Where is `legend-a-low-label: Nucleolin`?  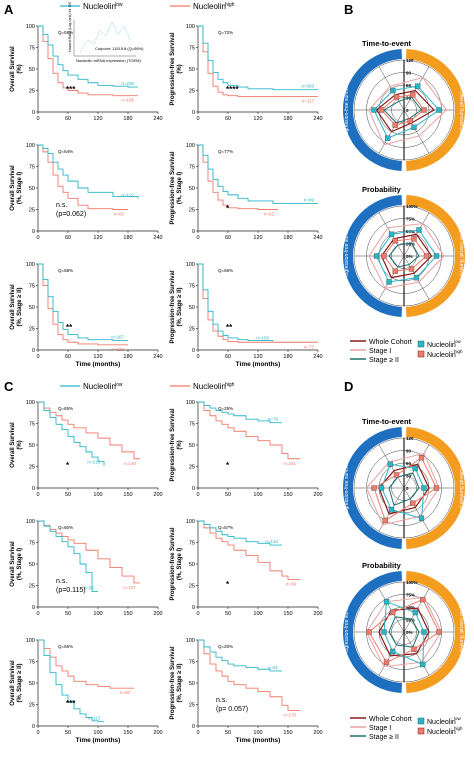
legend-a-low-label: Nucleolin is located at coordinates (99, 6).